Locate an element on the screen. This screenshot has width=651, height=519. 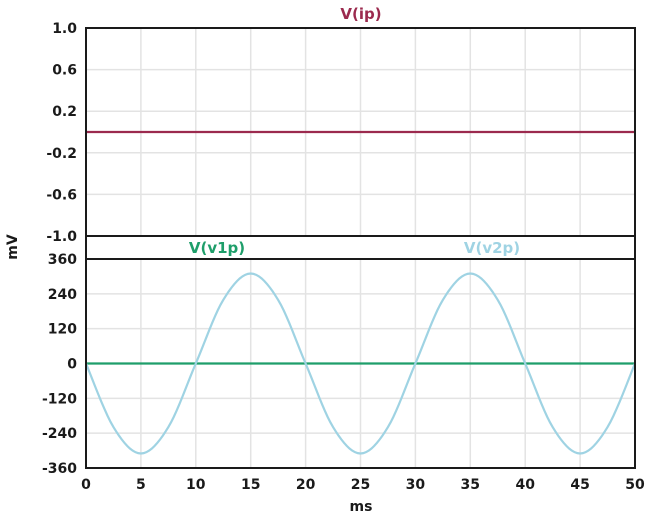
top-y-tick-label: -0.6 is located at coordinates (61, 195).